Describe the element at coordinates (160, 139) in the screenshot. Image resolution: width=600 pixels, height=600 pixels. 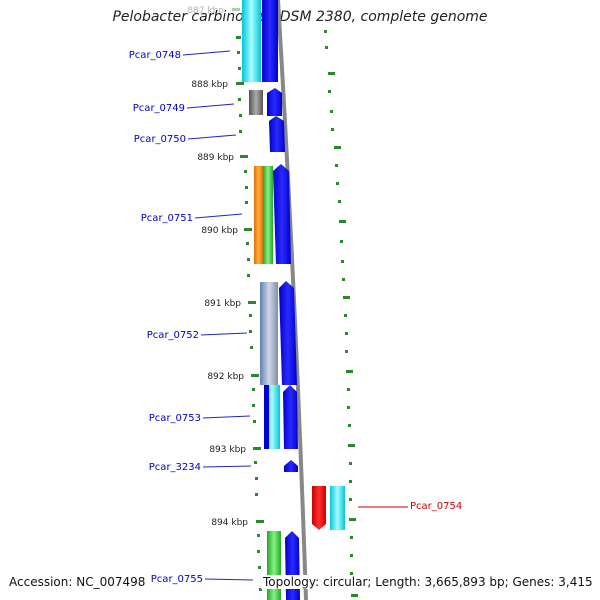
I see `gene-label-pcar-0750: Pcar_0750` at that location.